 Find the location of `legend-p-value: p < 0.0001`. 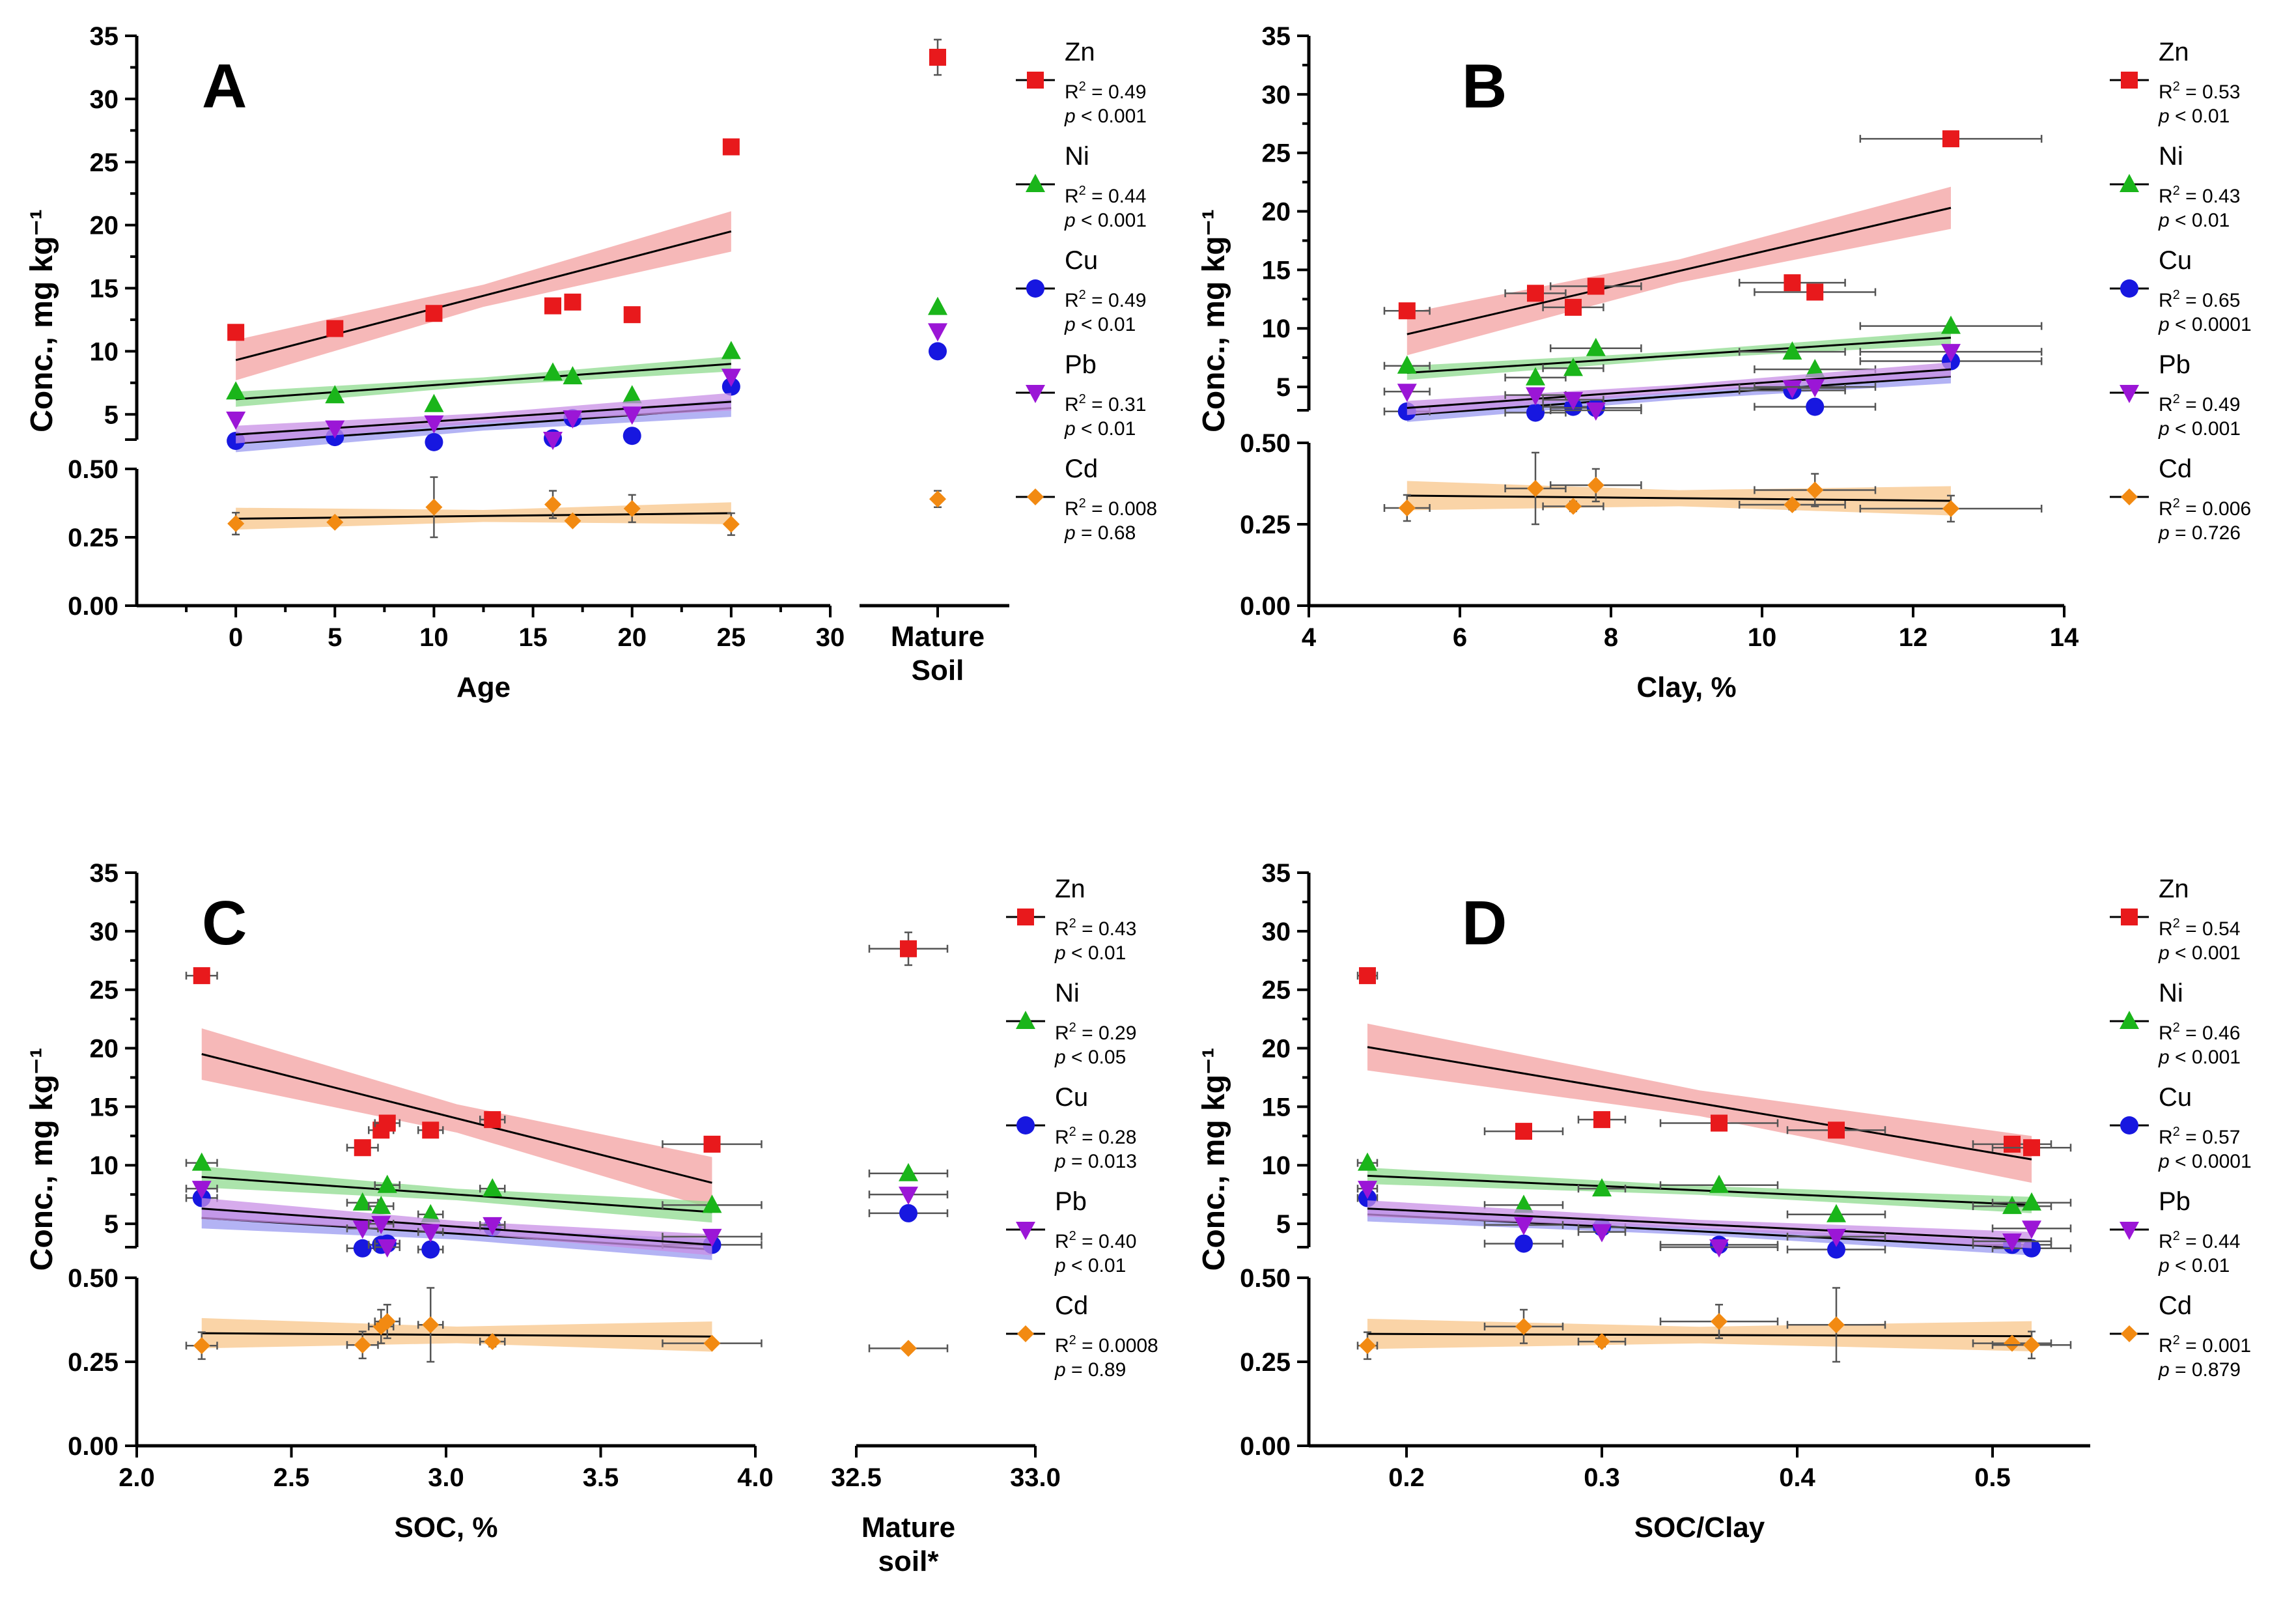

legend-p-value: p < 0.0001 is located at coordinates (2205, 1161).